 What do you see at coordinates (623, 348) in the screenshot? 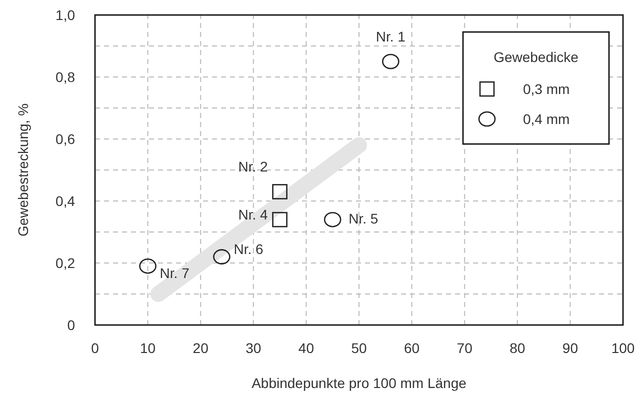
I see `x-tick-label: 100` at bounding box center [623, 348].